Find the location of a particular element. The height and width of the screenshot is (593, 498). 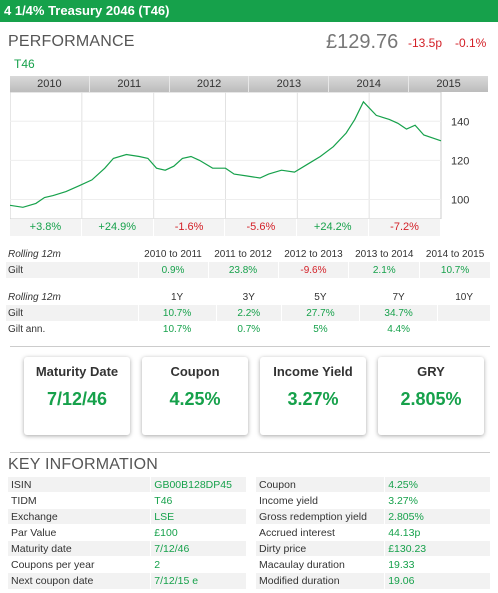

chart-ticker: T46 is located at coordinates (24, 64).